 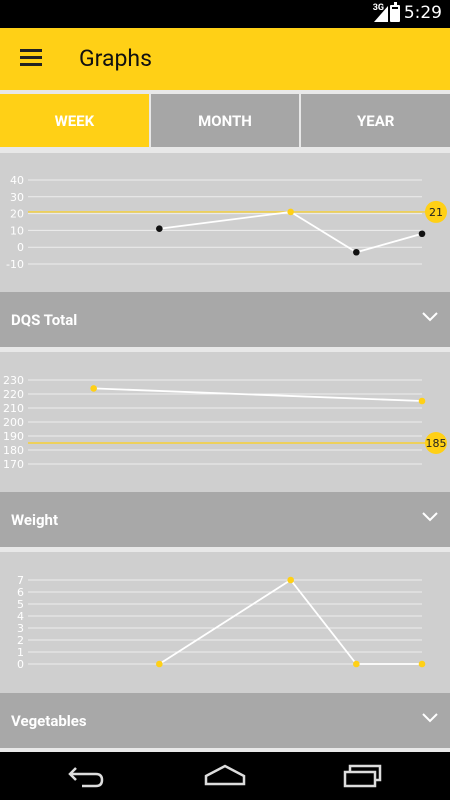 What do you see at coordinates (13, 464) in the screenshot?
I see `y-tick-label: 170` at bounding box center [13, 464].